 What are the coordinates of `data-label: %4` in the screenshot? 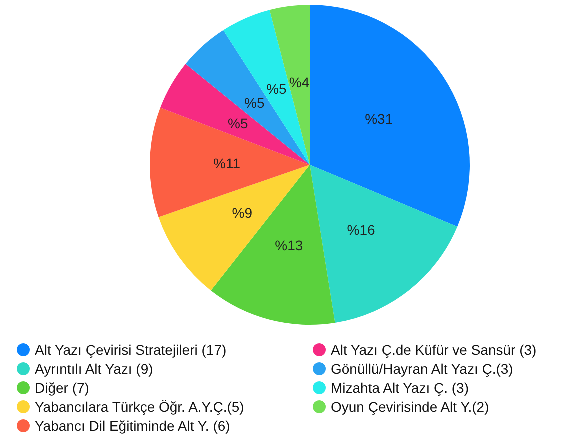 It's located at (299, 82).